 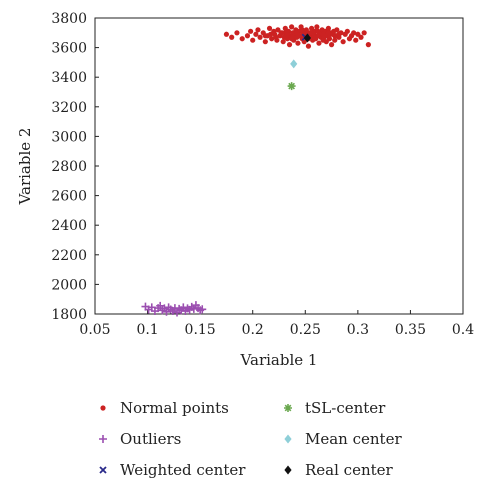 What do you see at coordinates (345, 408) in the screenshot?
I see `legend-entry-tsl-center: tSL-center` at bounding box center [345, 408].